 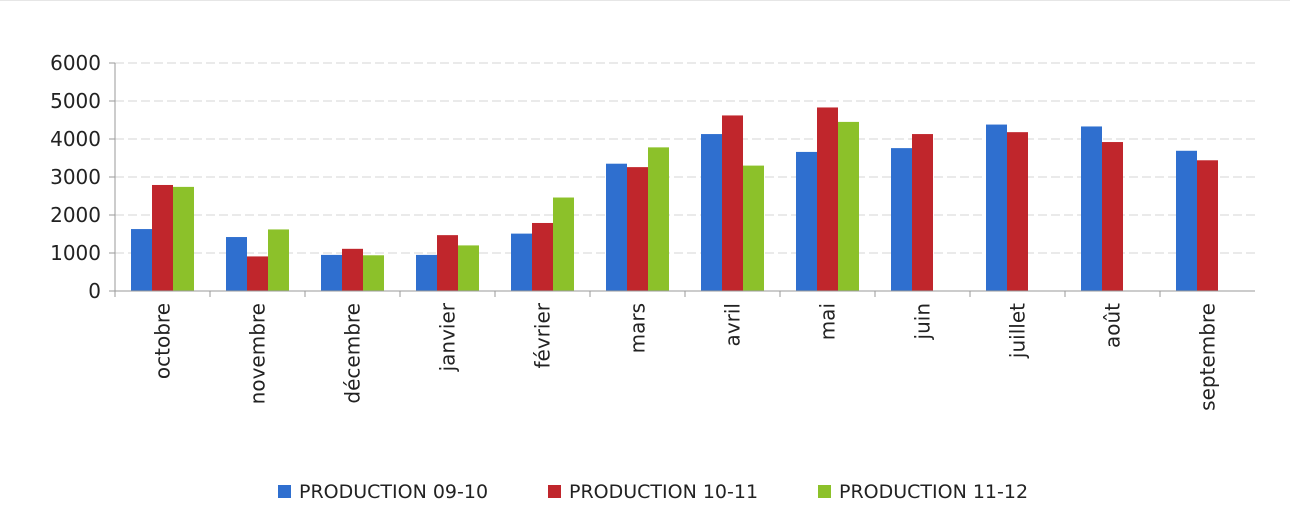 I want to click on y-tick-label: 1000, so click(x=75, y=253).